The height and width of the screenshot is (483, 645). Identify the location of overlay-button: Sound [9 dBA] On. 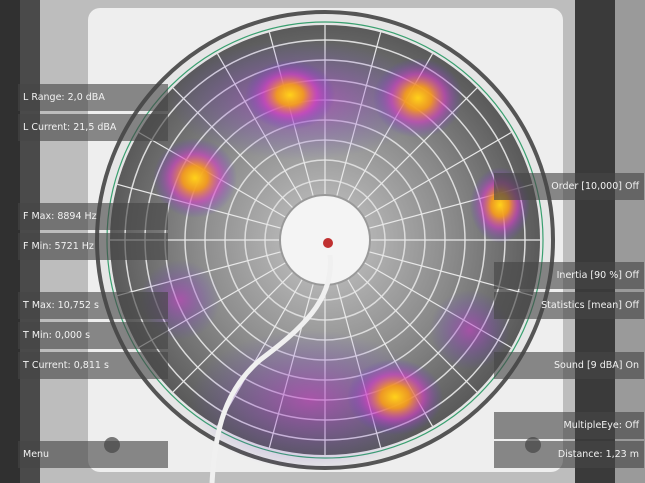
(569, 365).